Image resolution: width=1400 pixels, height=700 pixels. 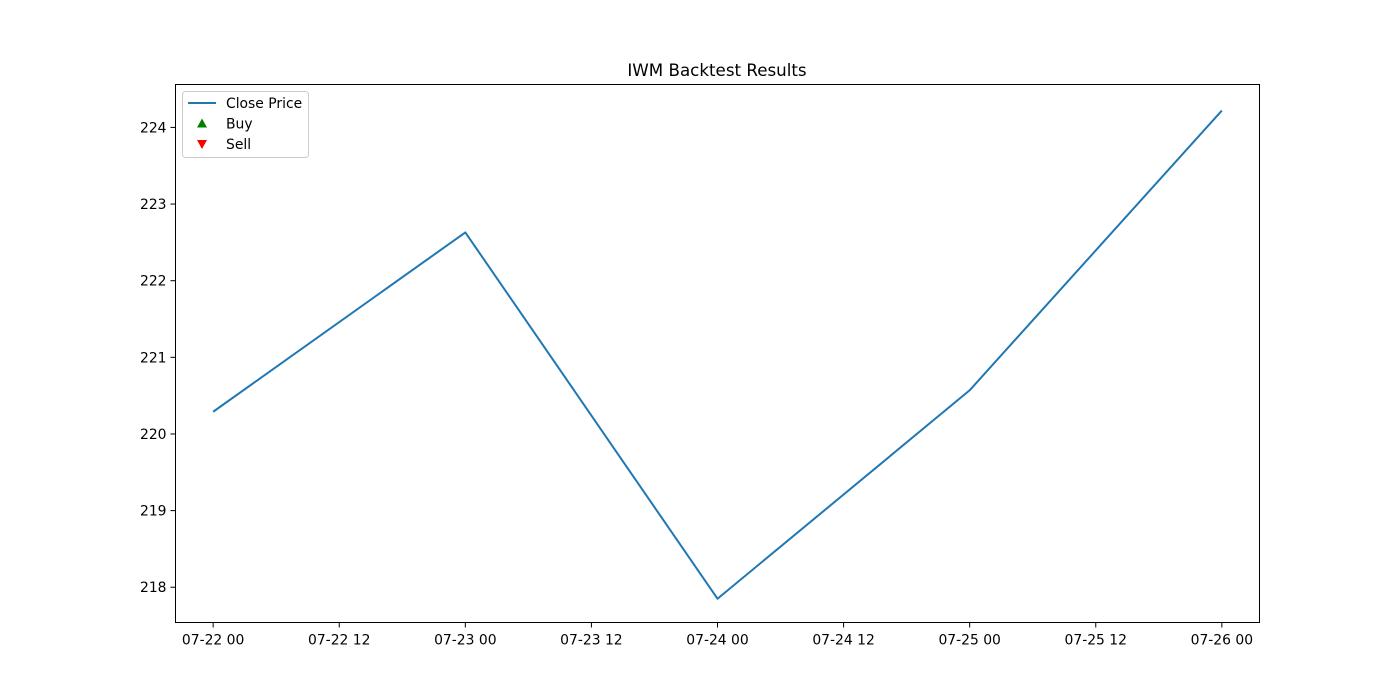 I want to click on x-tick-label: 07-22 00, so click(x=213, y=641).